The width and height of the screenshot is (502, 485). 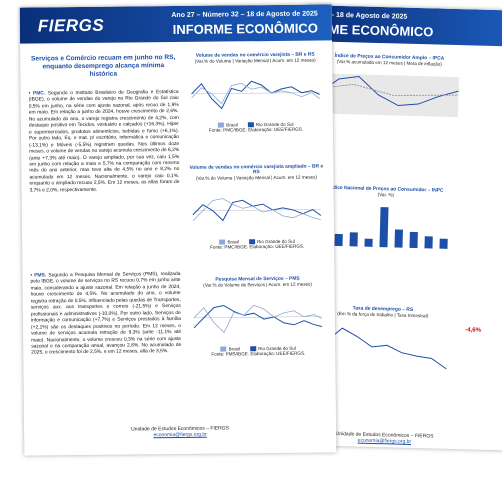 What do you see at coordinates (258, 353) in the screenshot?
I see `chart-source: Fonte: PMS/IBGE. Elaboração: UEE/FIERGS.` at bounding box center [258, 353].